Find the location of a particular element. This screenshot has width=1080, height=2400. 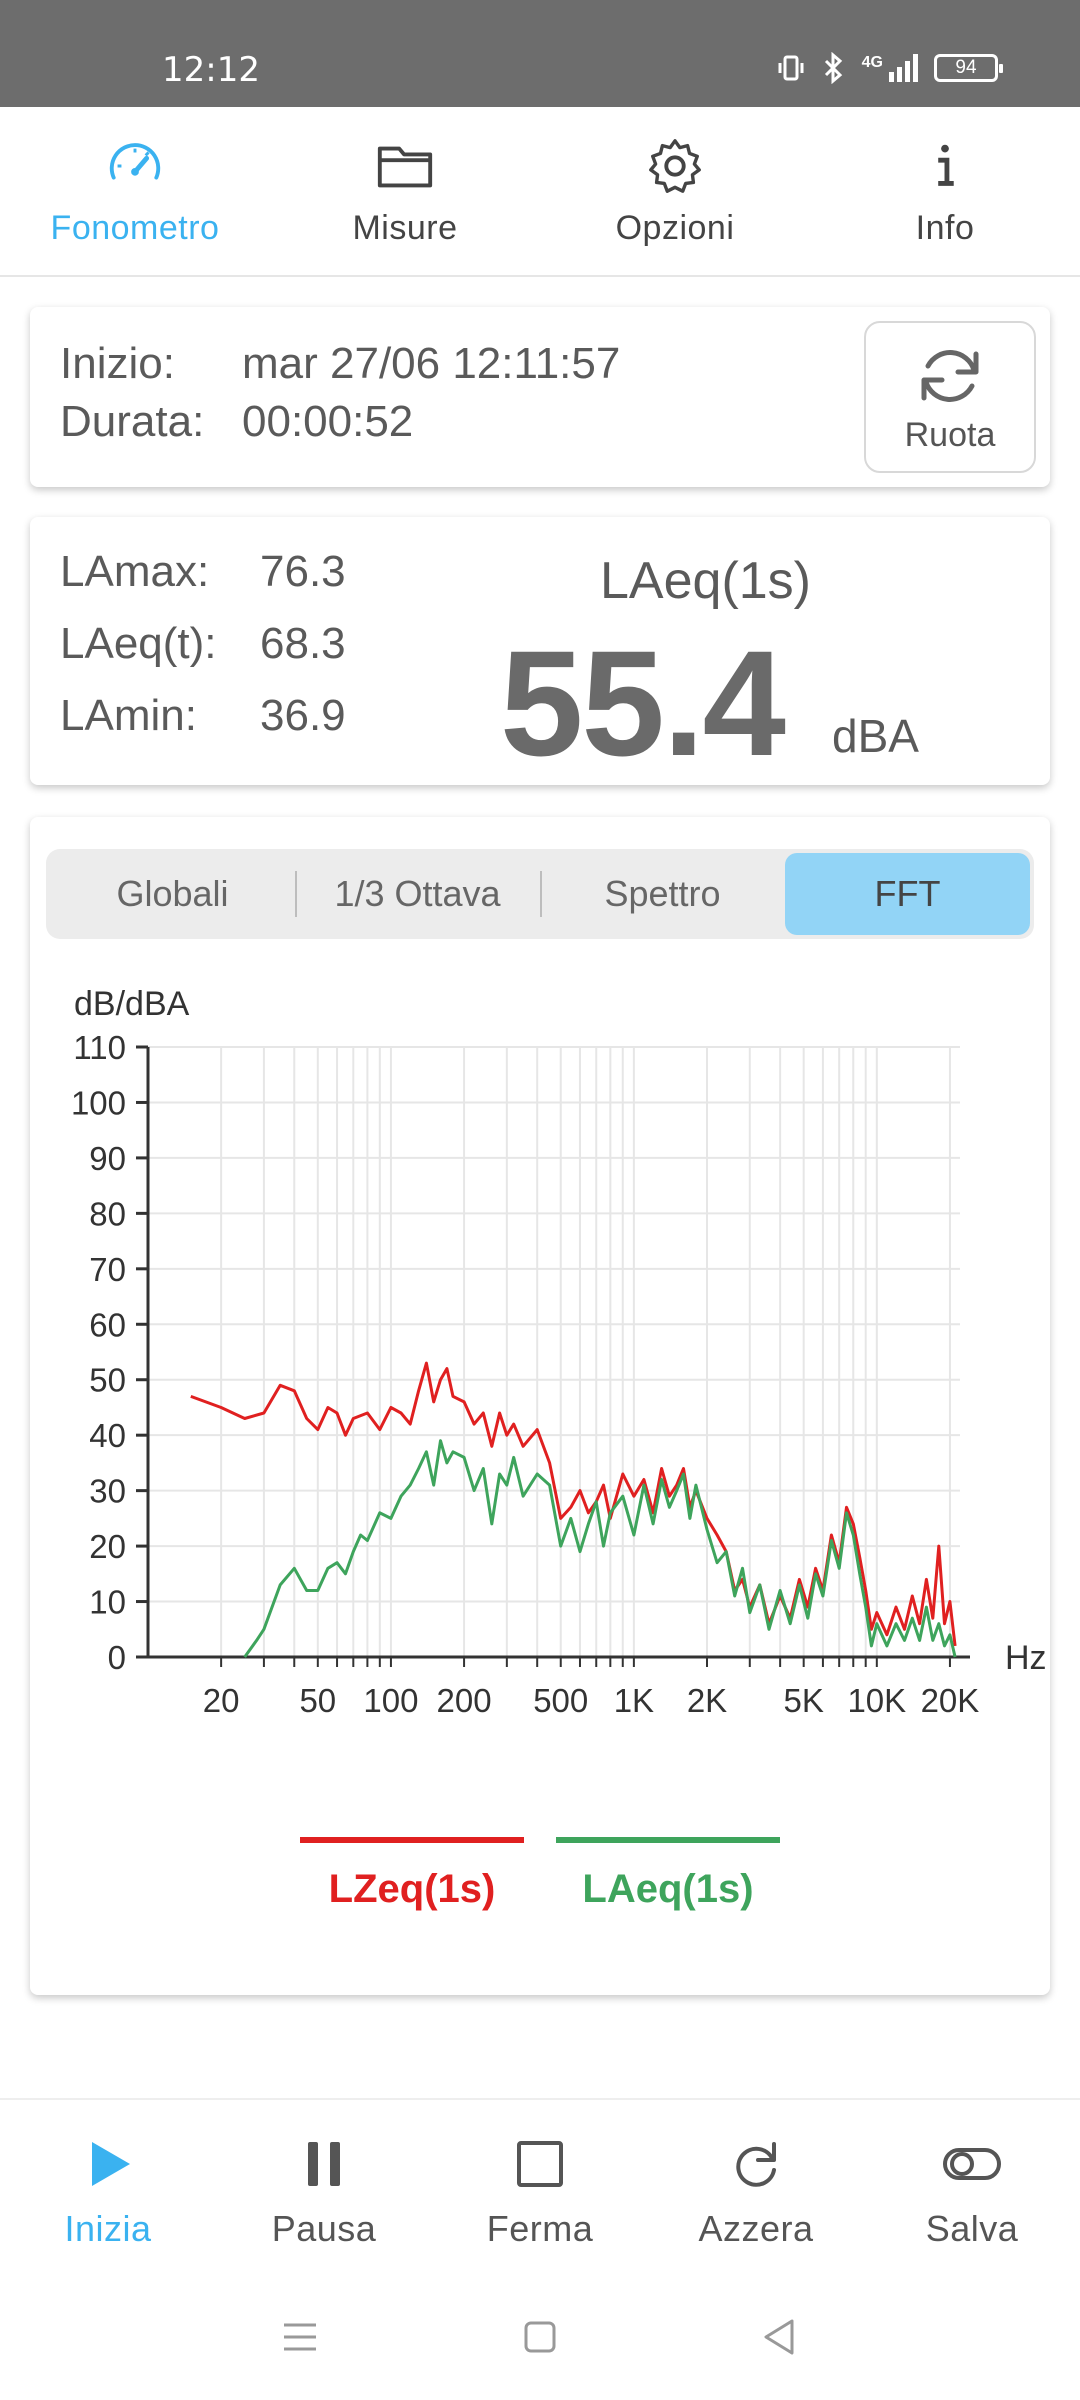

x-tick-label: 500 is located at coordinates (560, 1700).